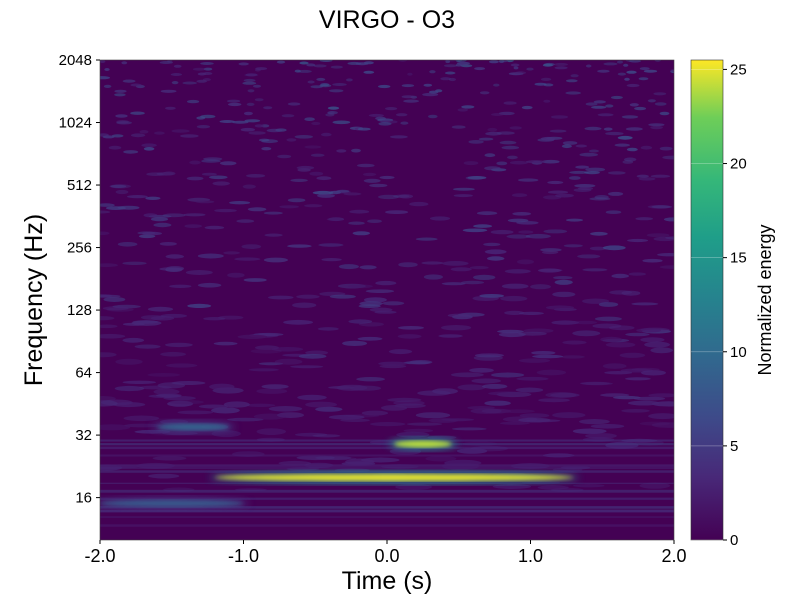 Image resolution: width=800 pixels, height=600 pixels. What do you see at coordinates (100, 553) in the screenshot?
I see `x-tick: -2.0` at bounding box center [100, 553].